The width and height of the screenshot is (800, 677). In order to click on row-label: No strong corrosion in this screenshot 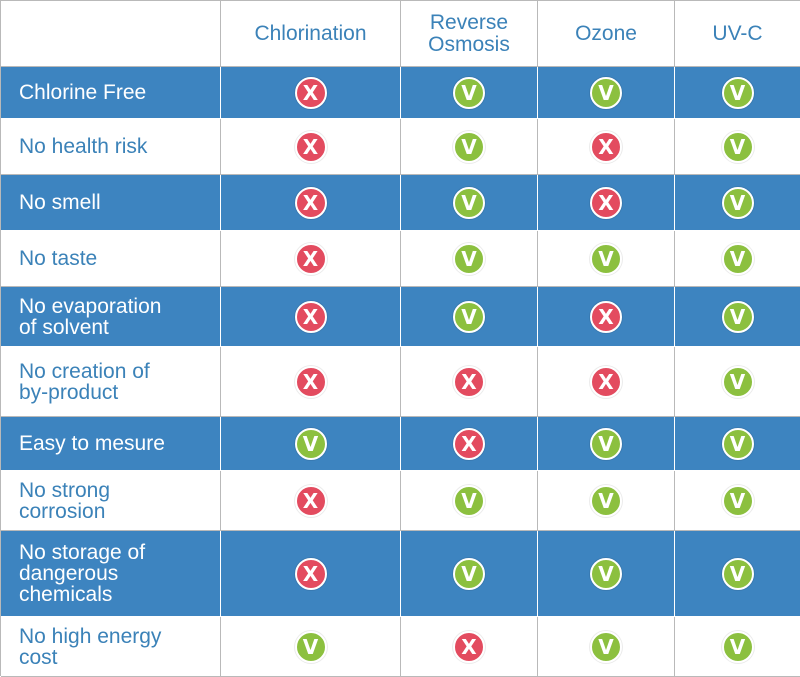, I will do `click(111, 501)`.